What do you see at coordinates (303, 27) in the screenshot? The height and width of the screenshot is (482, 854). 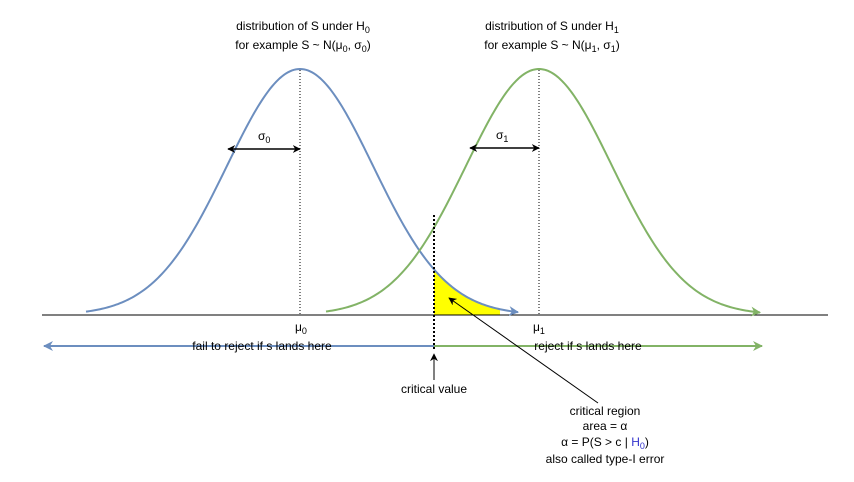 I see `h0-title: distribution of S under H0` at bounding box center [303, 27].